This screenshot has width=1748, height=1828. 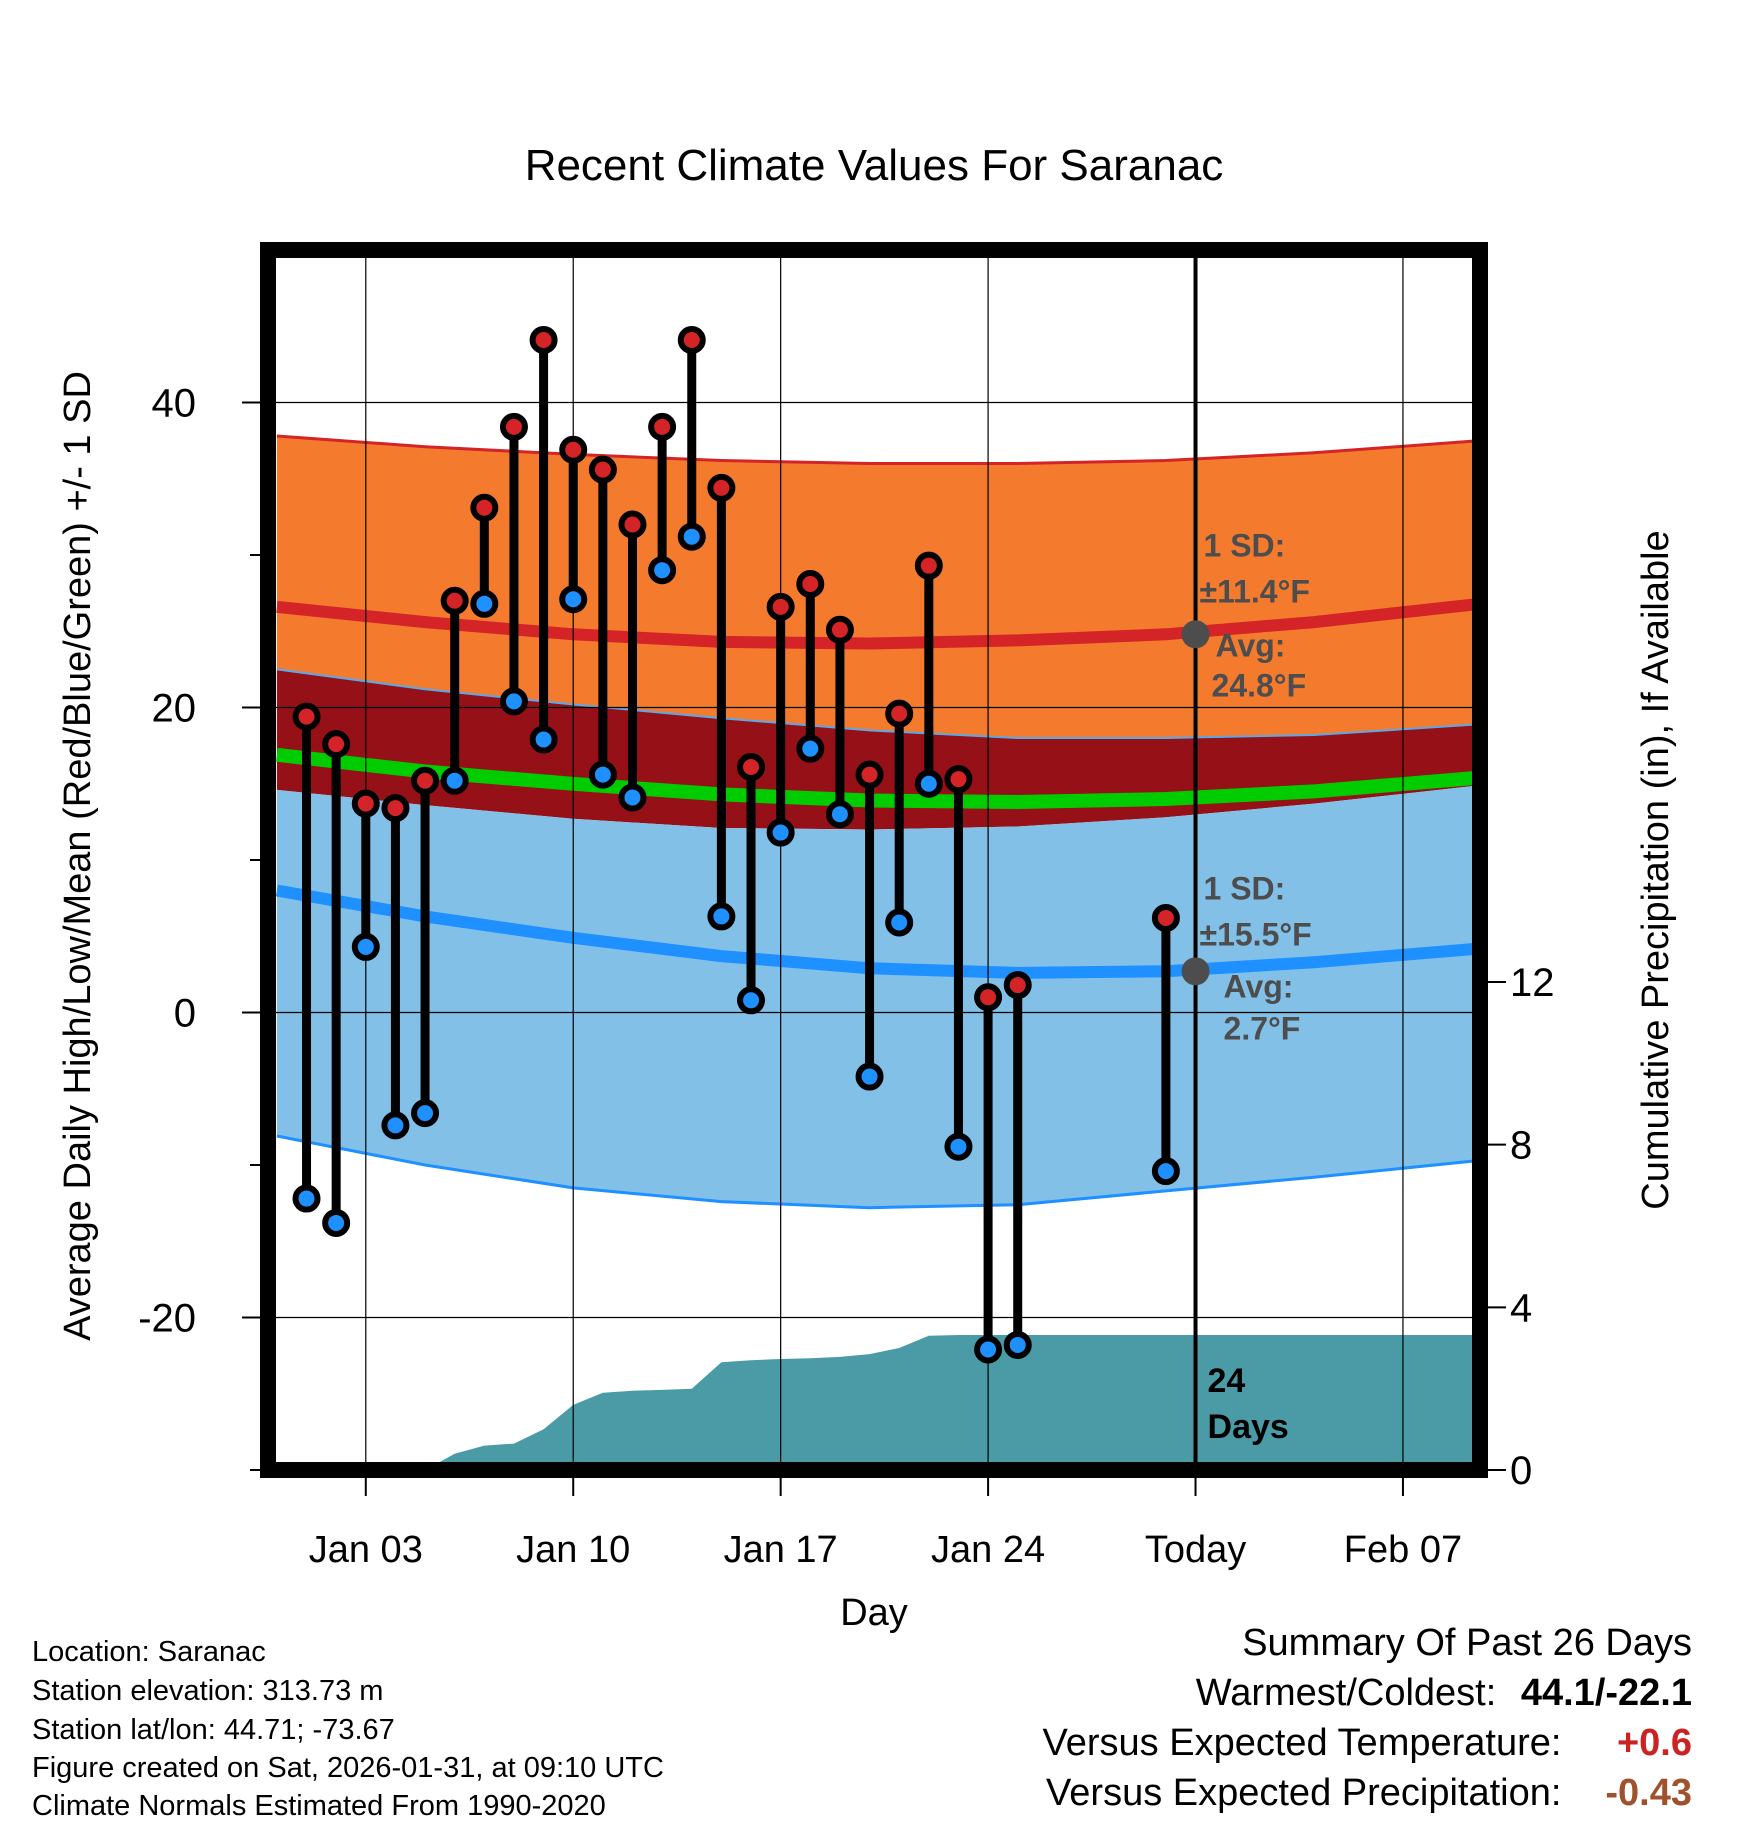 I want to click on high-sd-value: ±11.4°F, so click(x=1255, y=591).